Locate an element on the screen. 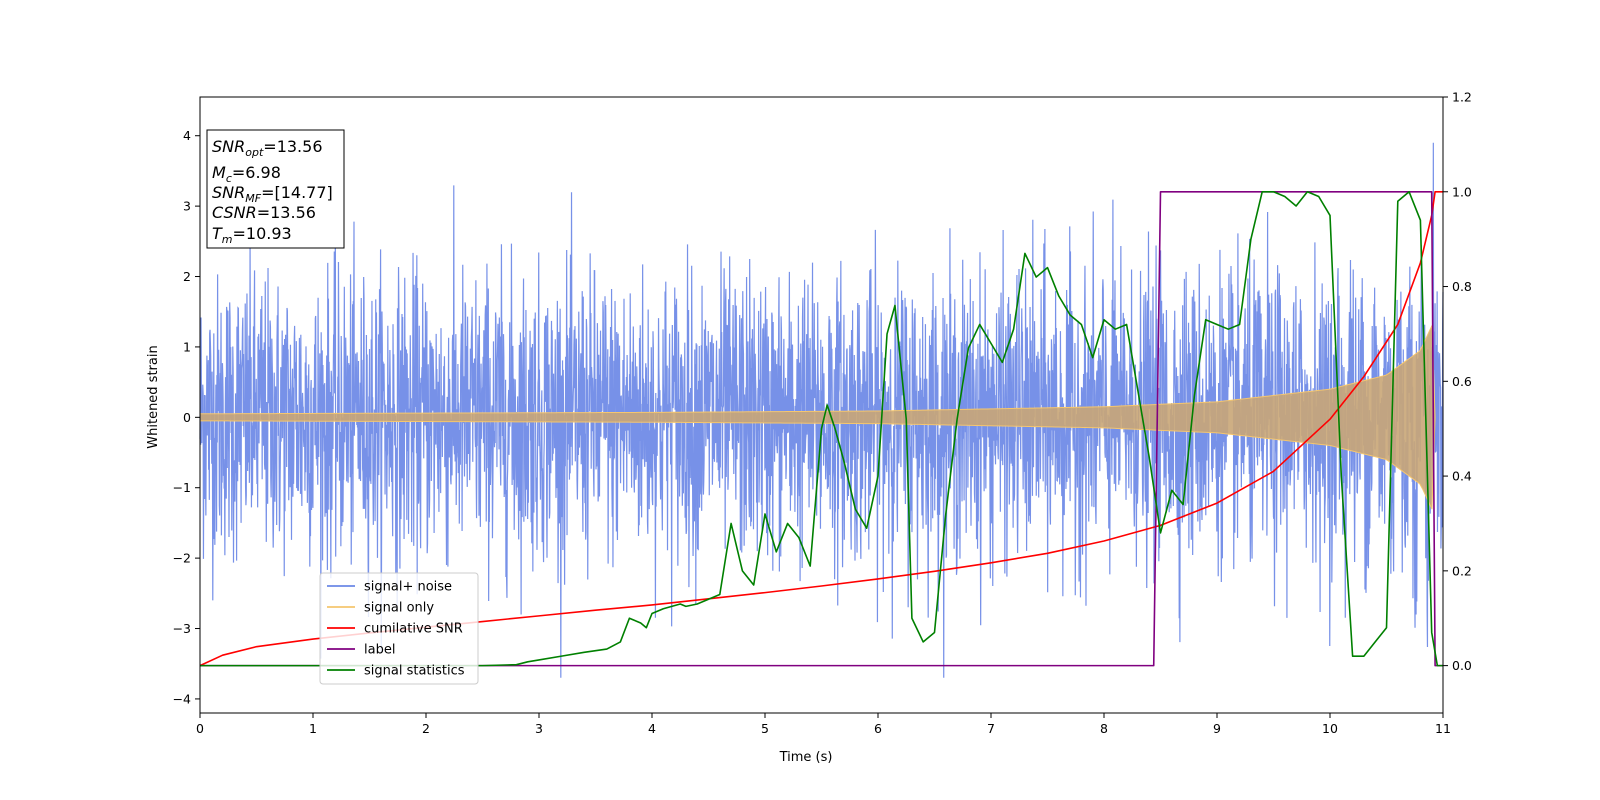 This screenshot has width=1600, height=800. y-tick-label: 1 is located at coordinates (187, 346).